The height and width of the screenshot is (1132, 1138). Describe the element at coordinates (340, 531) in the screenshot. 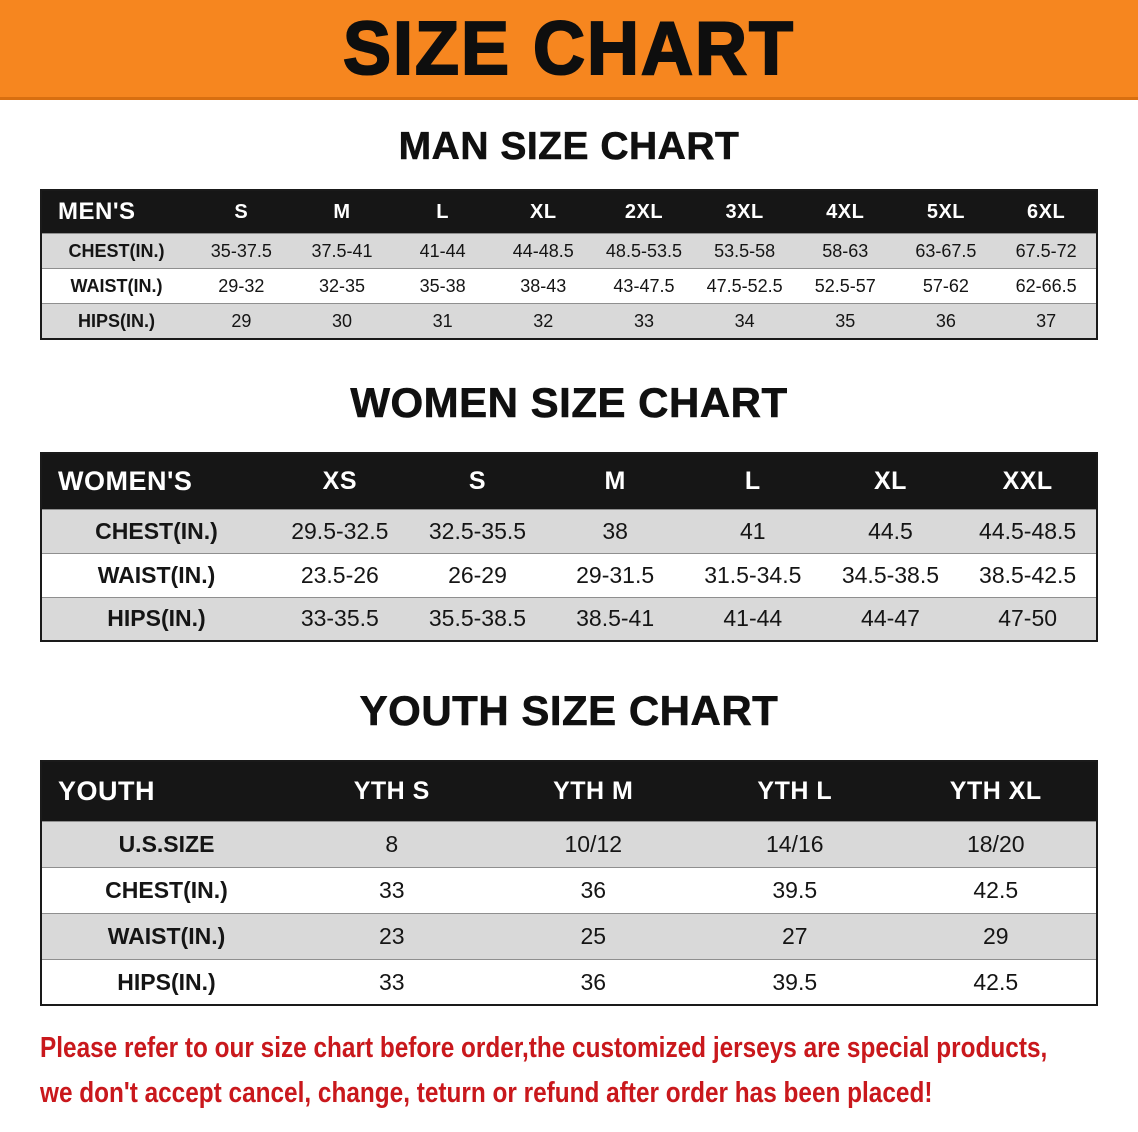

I see `measurement-value: 29.5-32.5` at that location.